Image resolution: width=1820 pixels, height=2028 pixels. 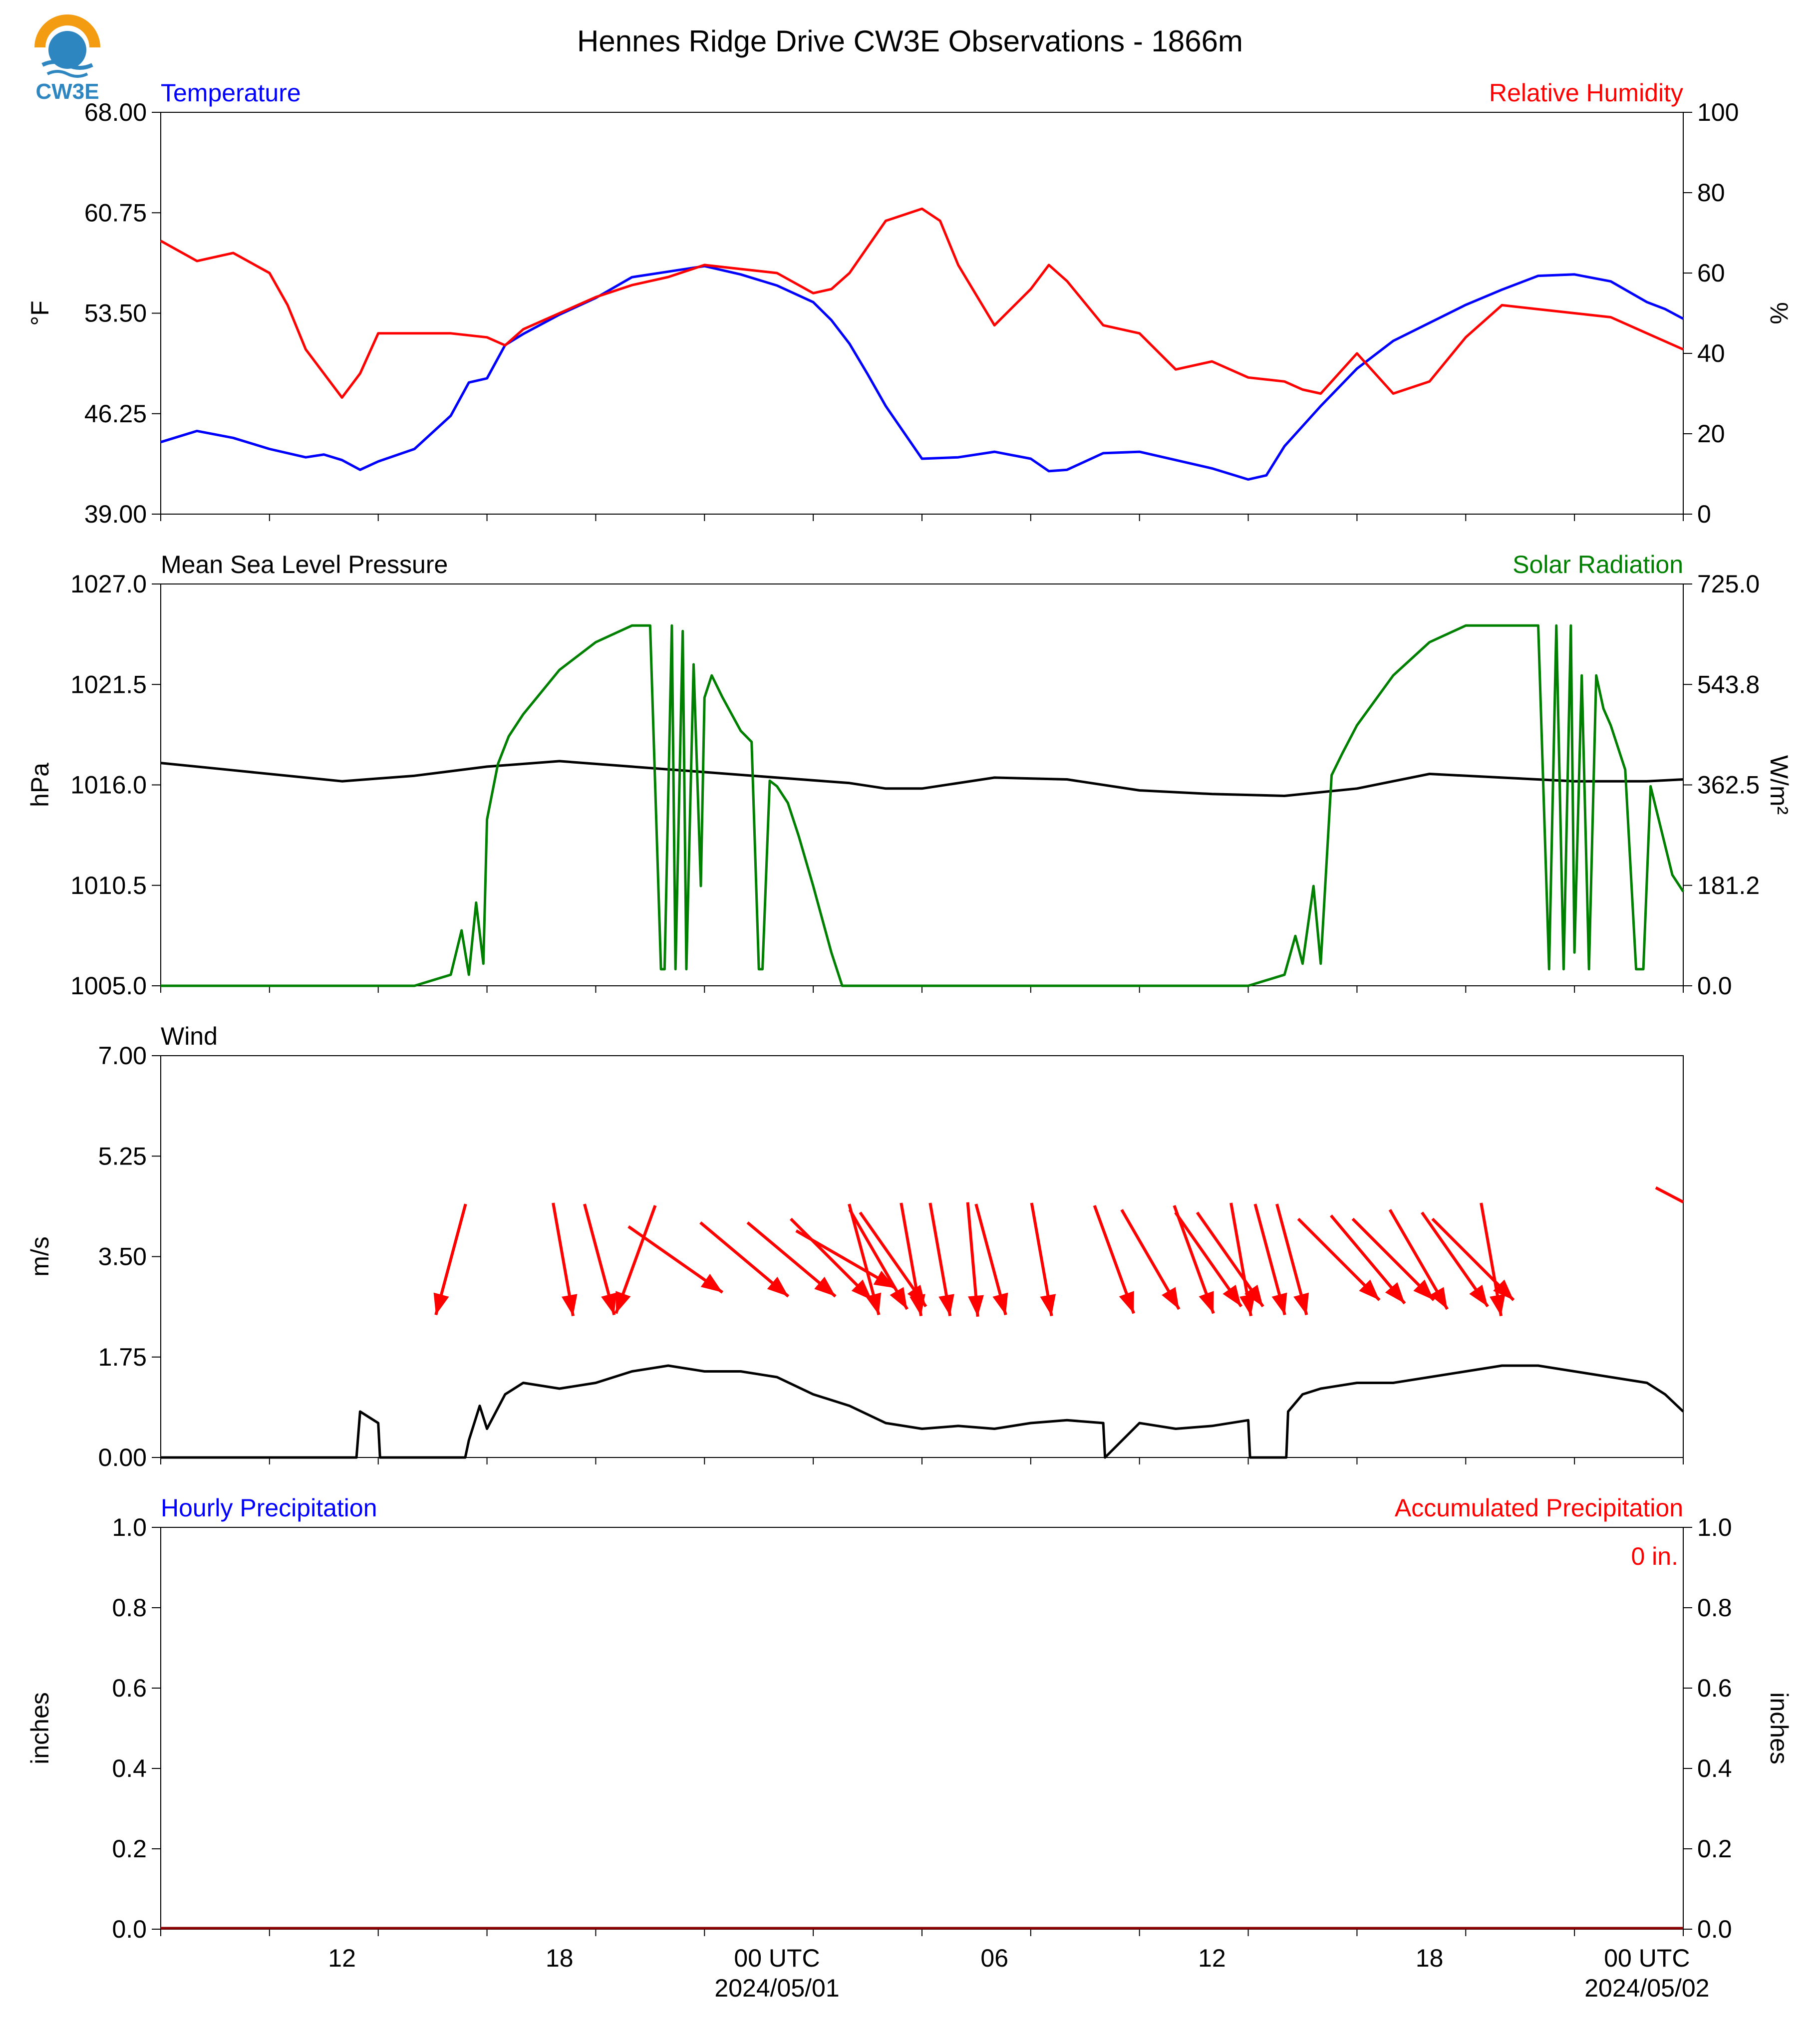 I want to click on y-right-tick-label: 362.5, so click(x=1728, y=785).